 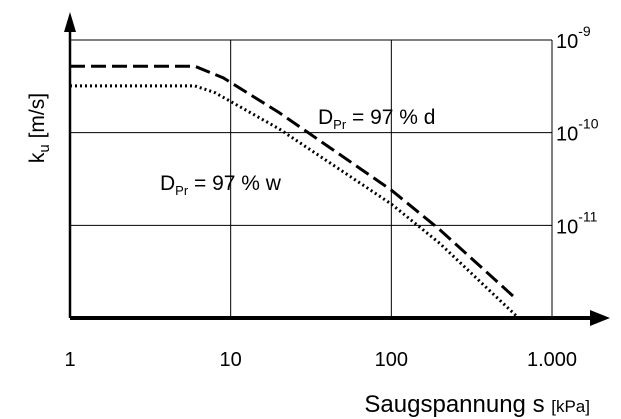 What do you see at coordinates (231, 360) in the screenshot?
I see `x-tick-label: 10` at bounding box center [231, 360].